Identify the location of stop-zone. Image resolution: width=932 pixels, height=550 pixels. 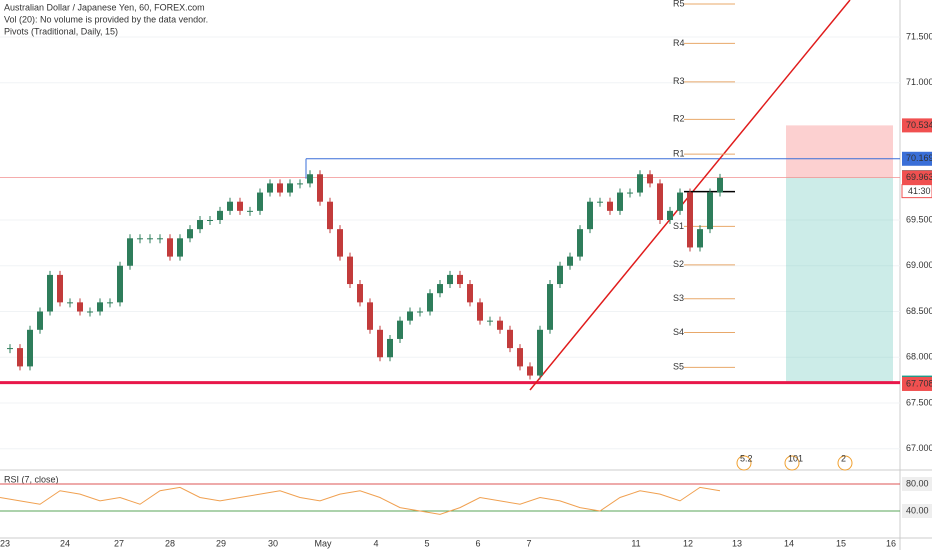
(839, 151).